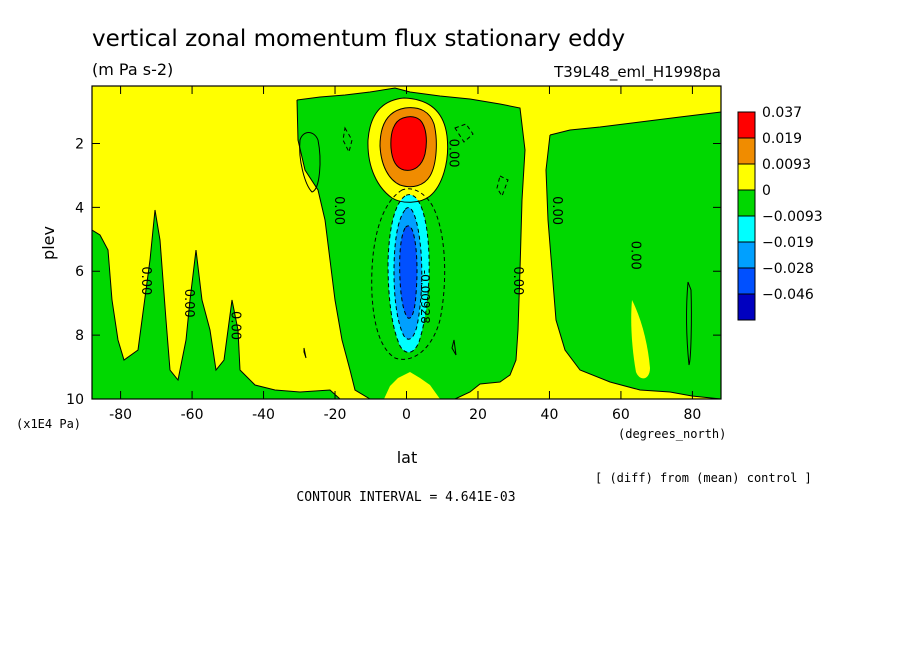 This screenshot has height=654, width=904. I want to click on green-region-north, so click(633, 255).